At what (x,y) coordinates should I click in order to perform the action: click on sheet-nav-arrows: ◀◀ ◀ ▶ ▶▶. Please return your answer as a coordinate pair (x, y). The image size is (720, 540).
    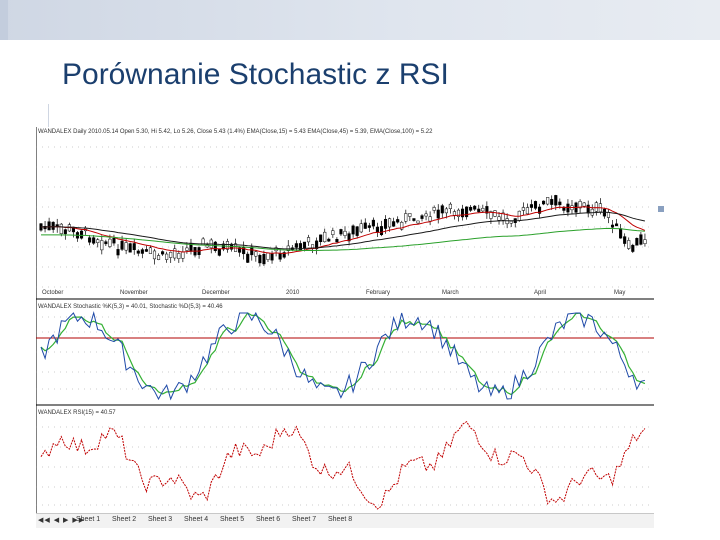
    Looking at the image, I should click on (62, 520).